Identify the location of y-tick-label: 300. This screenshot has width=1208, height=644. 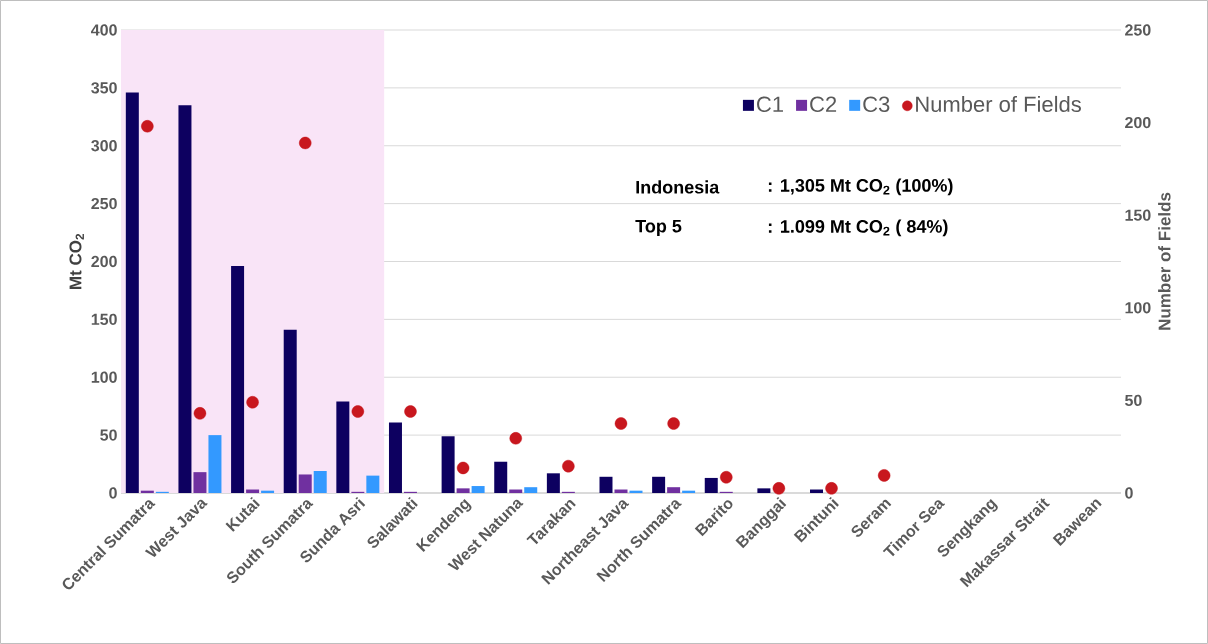
(104, 146).